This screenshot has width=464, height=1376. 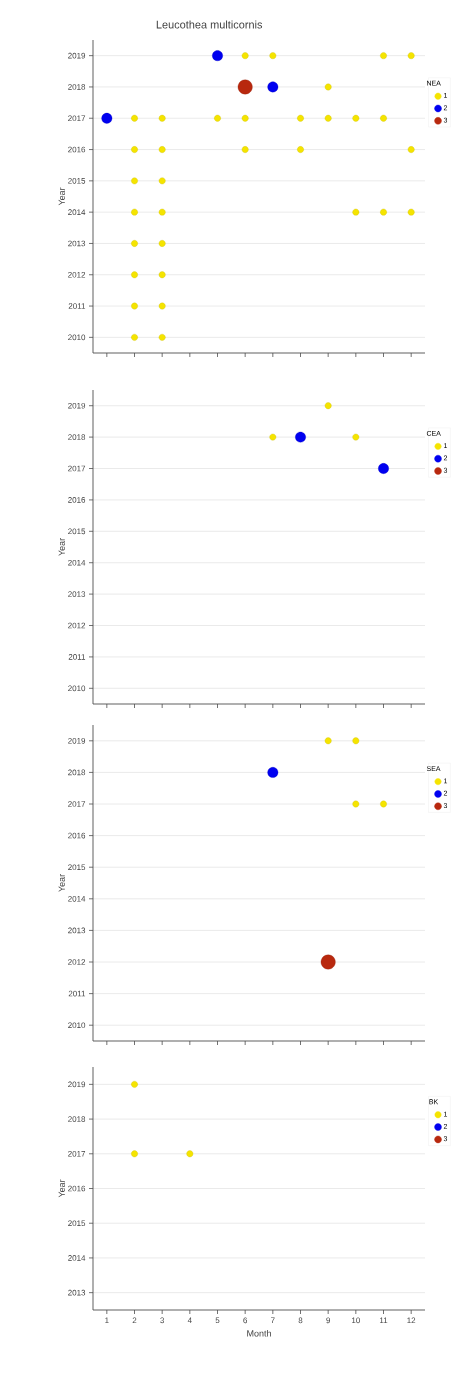 I want to click on chart-title: Leucothea multicornis, so click(x=209, y=24).